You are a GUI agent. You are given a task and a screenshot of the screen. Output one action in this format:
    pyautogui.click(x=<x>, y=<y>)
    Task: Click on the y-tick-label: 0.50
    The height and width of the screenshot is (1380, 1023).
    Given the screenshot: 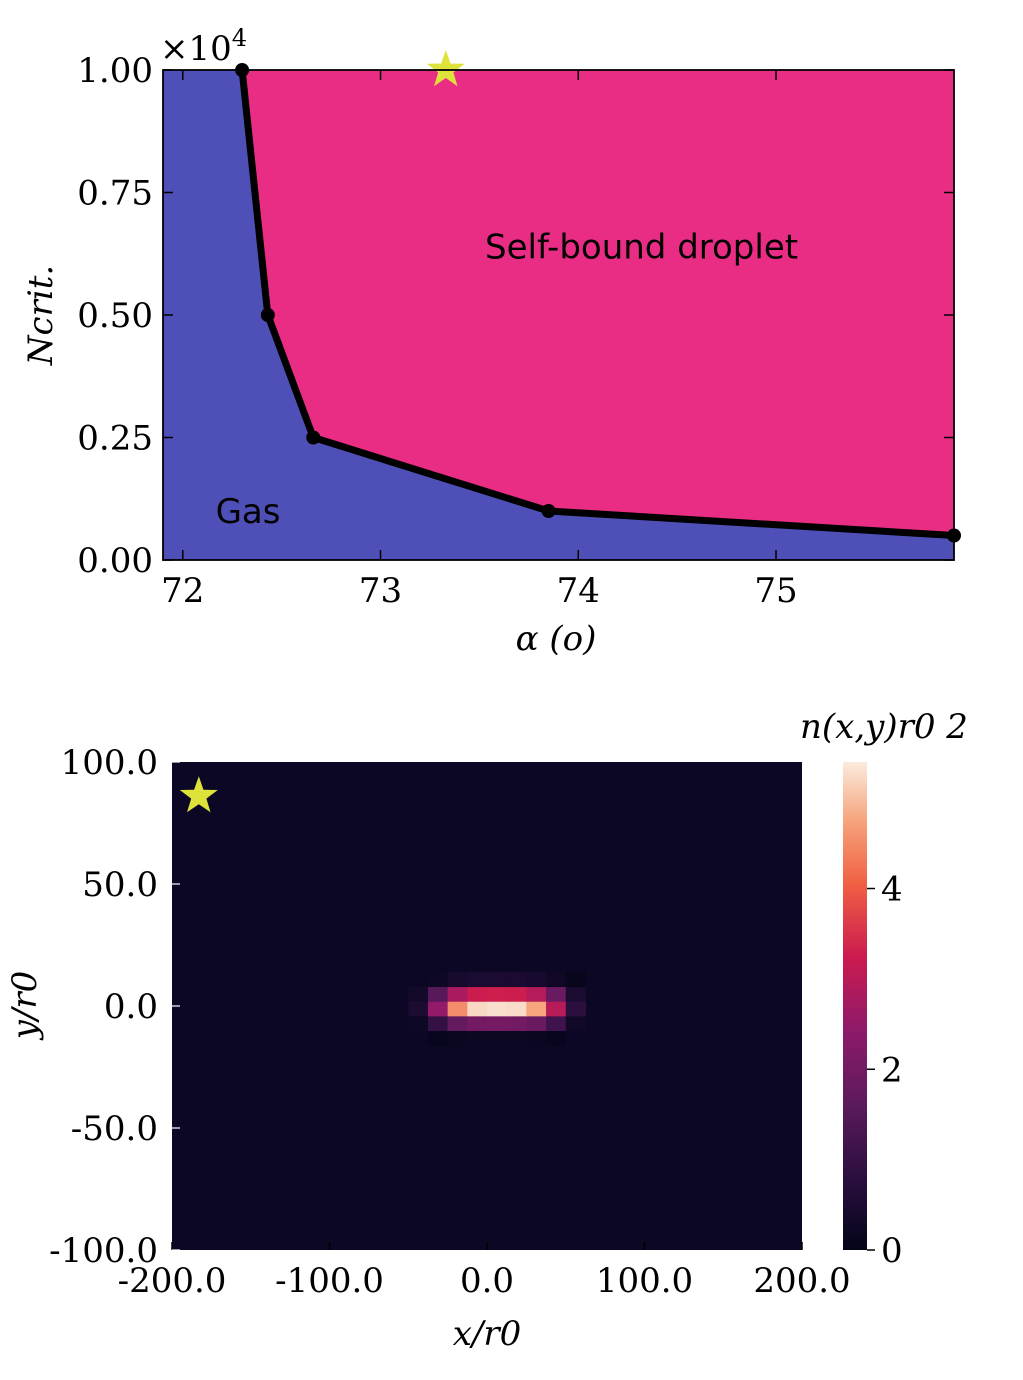 What is the action you would take?
    pyautogui.click(x=115, y=316)
    